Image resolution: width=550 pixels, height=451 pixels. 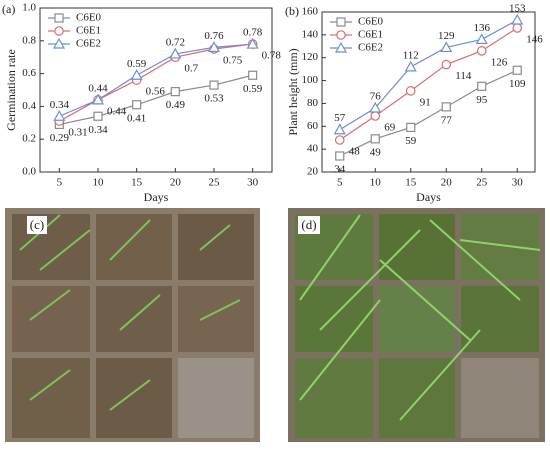 What do you see at coordinates (292, 11) in the screenshot?
I see `panel-label: (b)` at bounding box center [292, 11].